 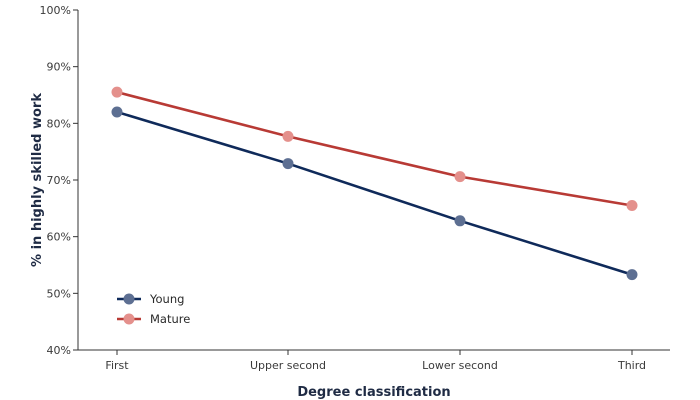 I want to click on y-tick-label: 70%, so click(x=59, y=180).